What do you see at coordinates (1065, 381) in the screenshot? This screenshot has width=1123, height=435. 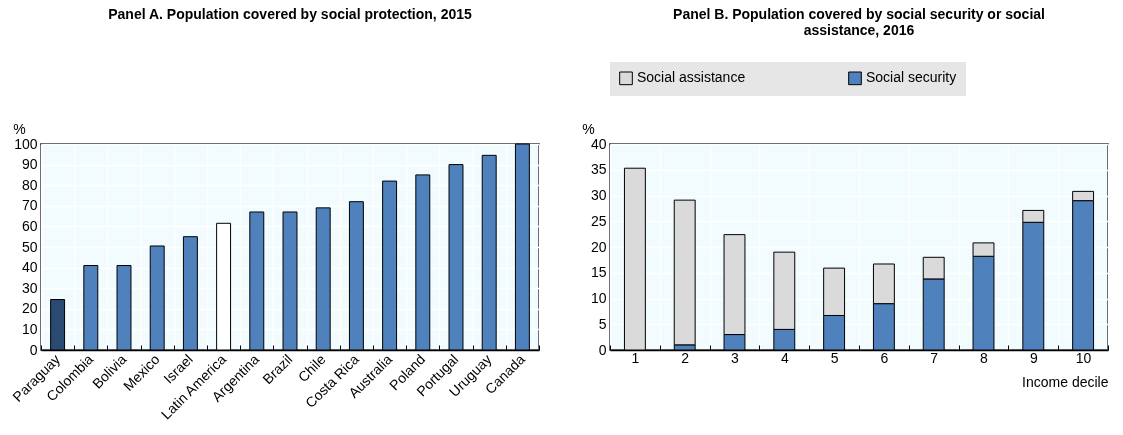 I see `x-axis-title: Income decile` at bounding box center [1065, 381].